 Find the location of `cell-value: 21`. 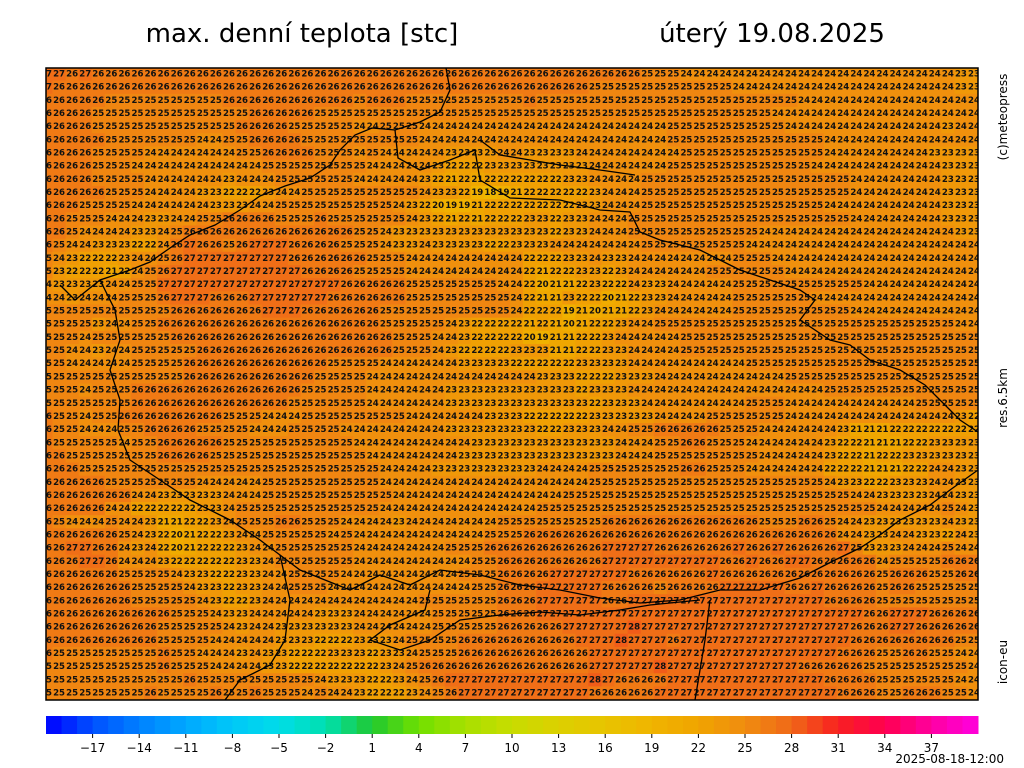

cell-value: 21 is located at coordinates (477, 206).